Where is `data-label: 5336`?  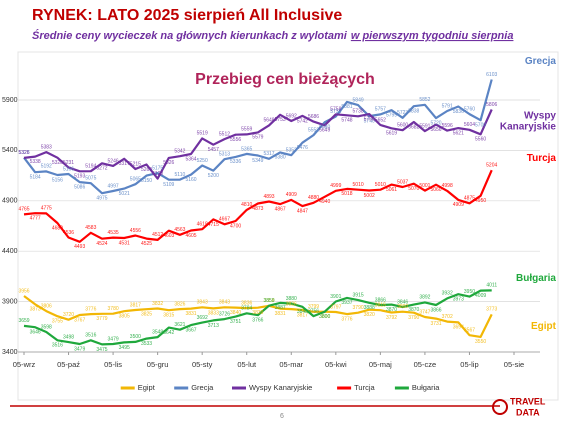 data-label: 5336 is located at coordinates (235, 162).